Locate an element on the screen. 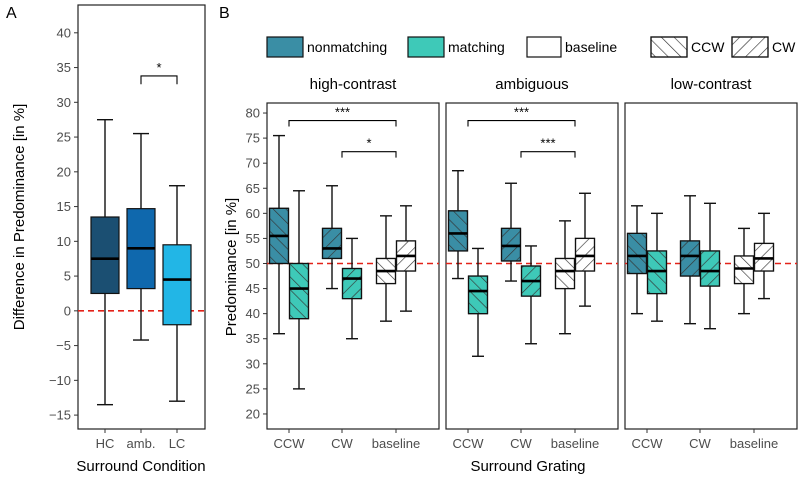 The image size is (800, 477). panel-a-box-lc is located at coordinates (177, 293).